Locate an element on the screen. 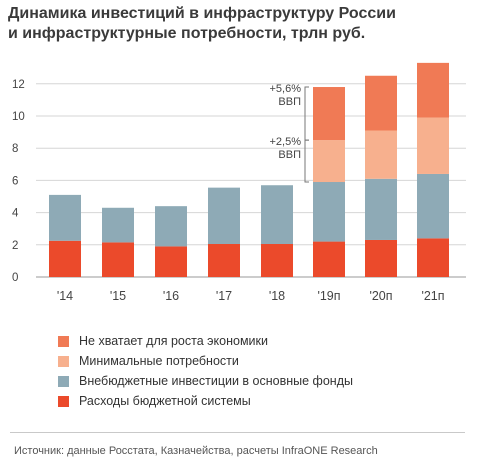 The width and height of the screenshot is (481, 467). y-tick-label: 10 is located at coordinates (18, 117).